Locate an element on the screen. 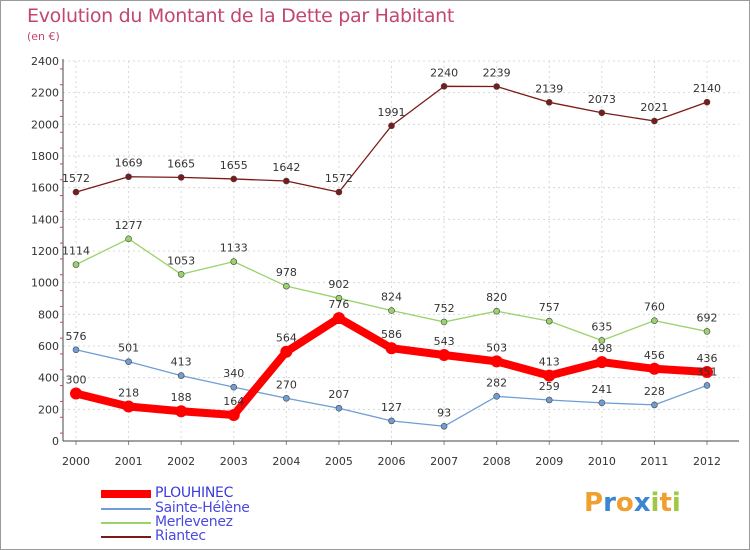  data-label: 501 is located at coordinates (128, 348).